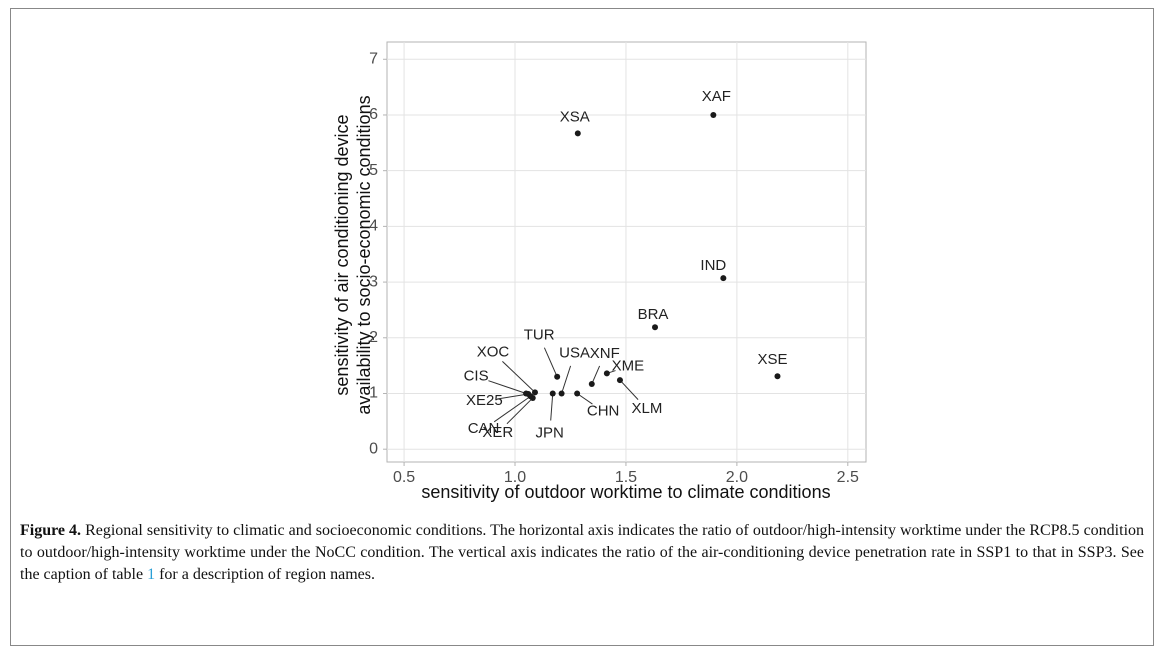  I want to click on y-tick-label: 2, so click(373, 337).